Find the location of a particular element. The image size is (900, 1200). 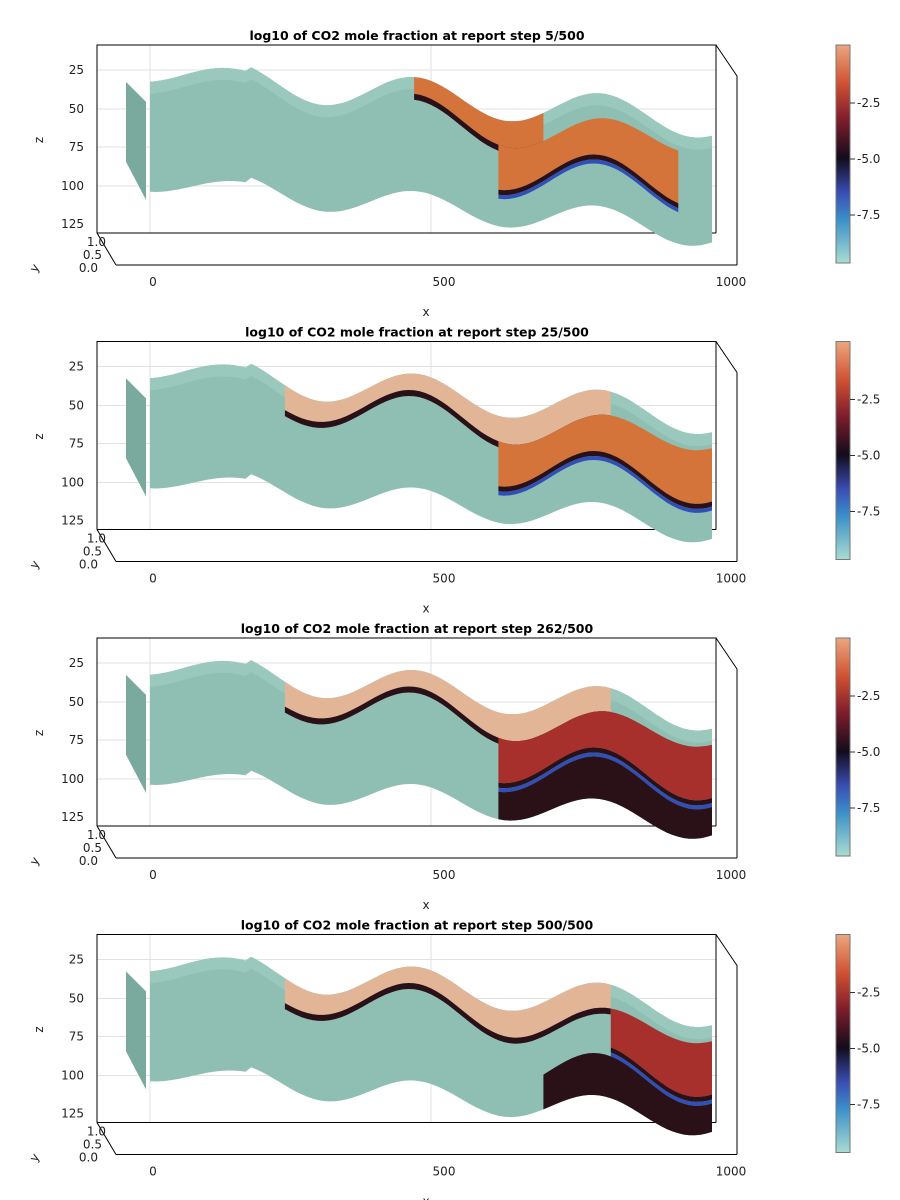

formation-body is located at coordinates (431, 156).